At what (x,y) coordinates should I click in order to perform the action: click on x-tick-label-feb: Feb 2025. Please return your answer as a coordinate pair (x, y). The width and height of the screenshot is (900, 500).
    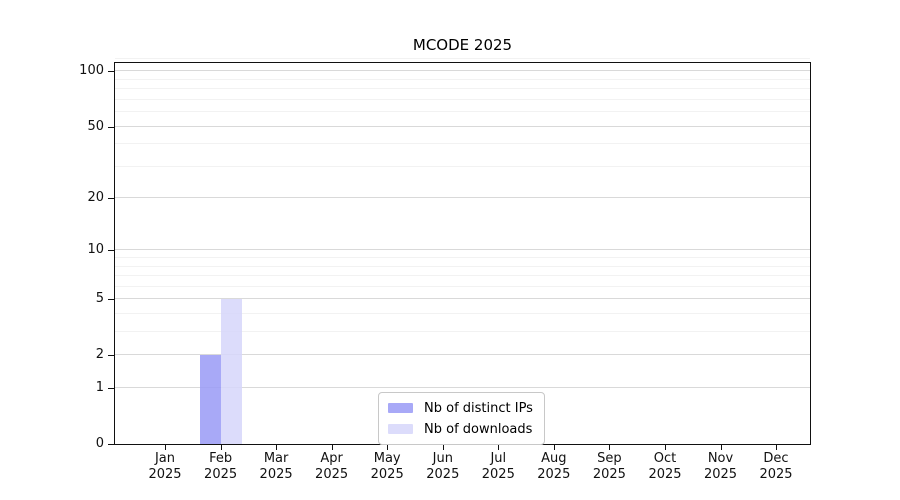
    Looking at the image, I should click on (221, 466).